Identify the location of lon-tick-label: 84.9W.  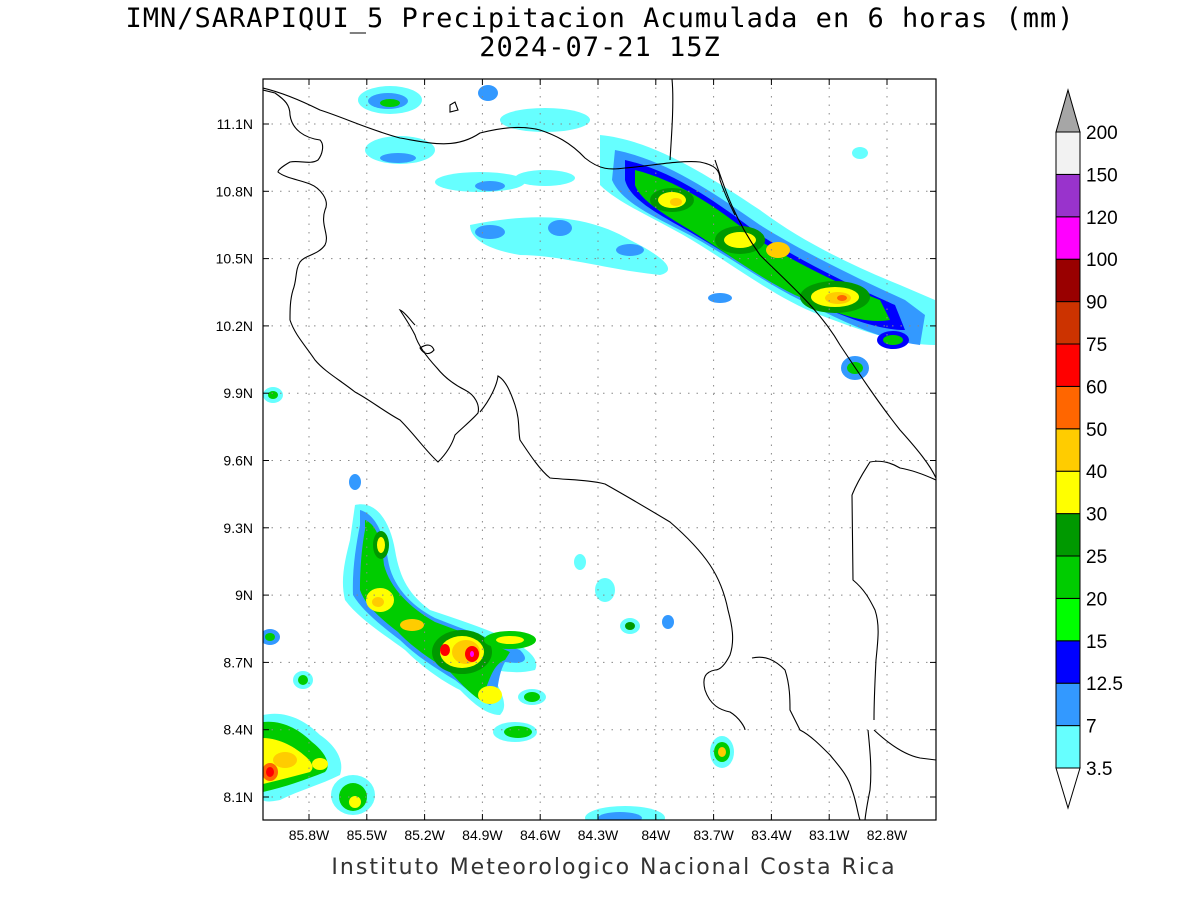
(482, 835).